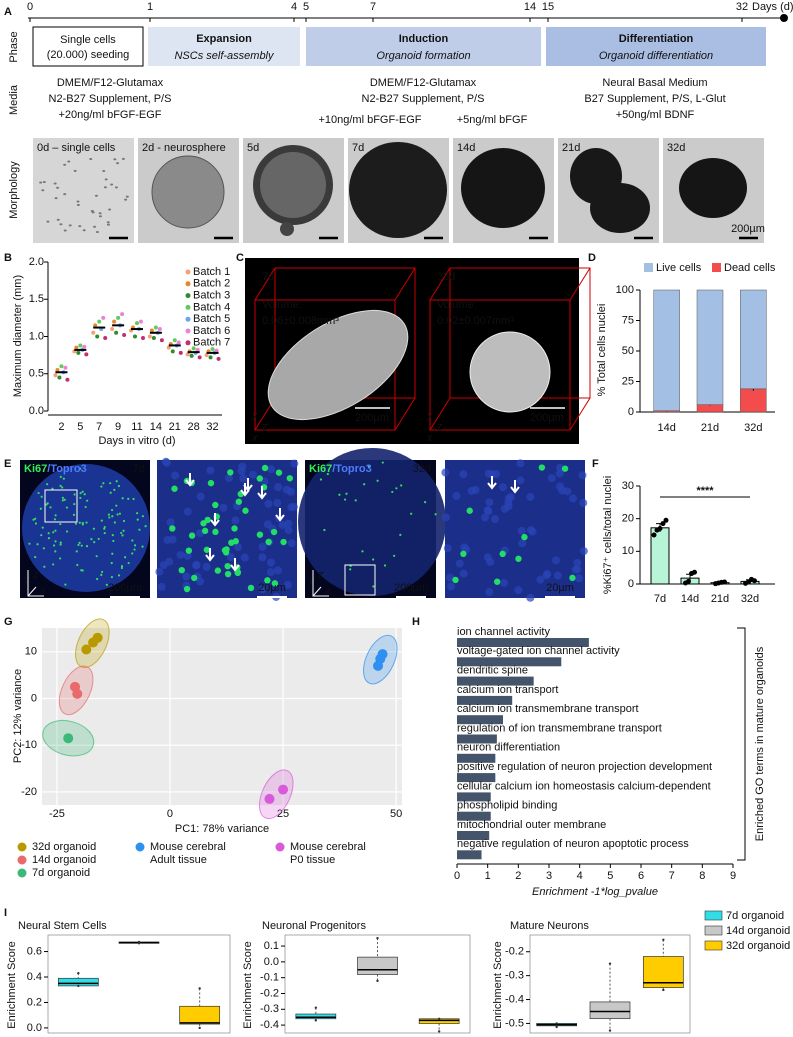 Image resolution: width=793 pixels, height=1037 pixels. What do you see at coordinates (264, 427) in the screenshot?
I see `axis-glyph: z` at bounding box center [264, 427].